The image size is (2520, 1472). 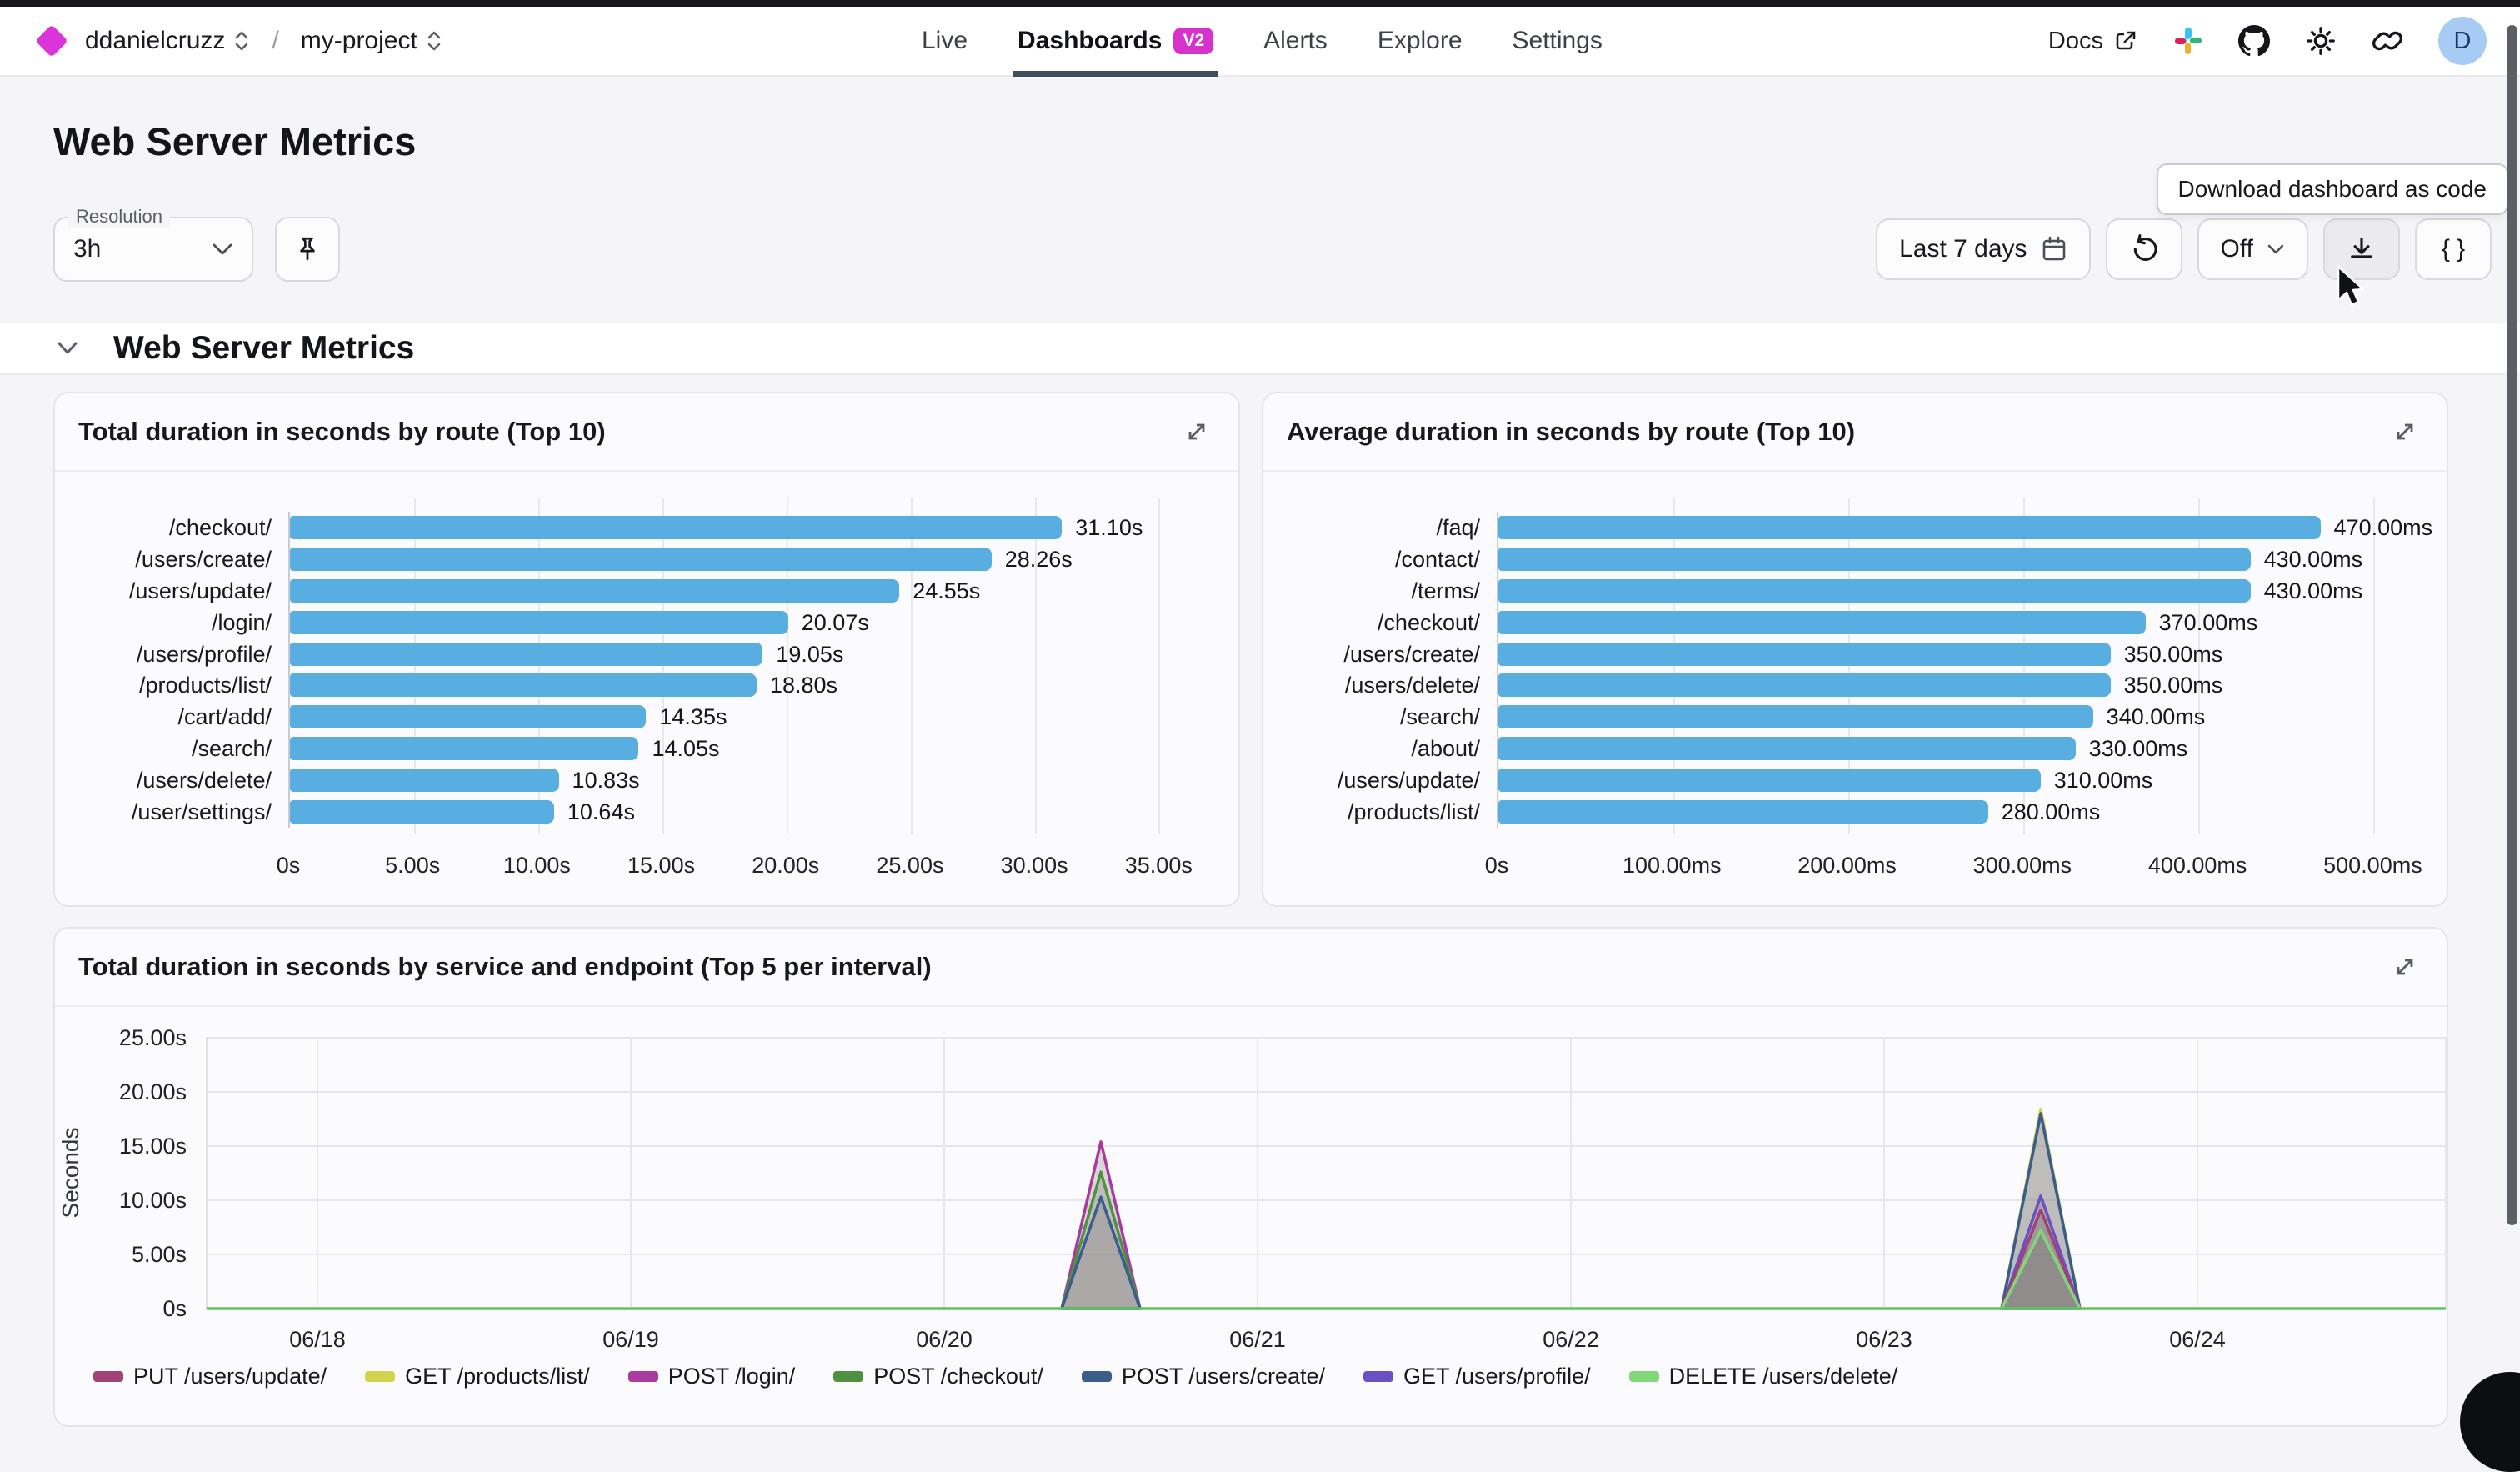 I want to click on legend-item: GET /products/list/, so click(x=477, y=1376).